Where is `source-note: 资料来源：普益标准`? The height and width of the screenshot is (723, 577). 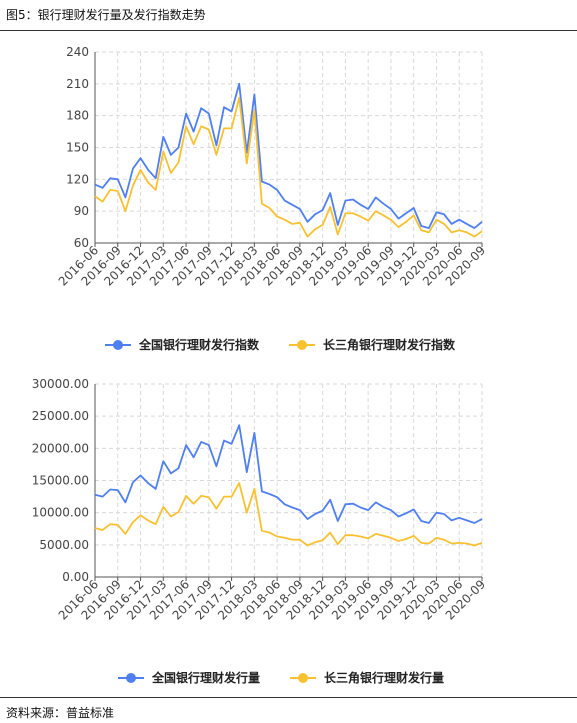 source-note: 资料来源：普益标准 is located at coordinates (60, 713).